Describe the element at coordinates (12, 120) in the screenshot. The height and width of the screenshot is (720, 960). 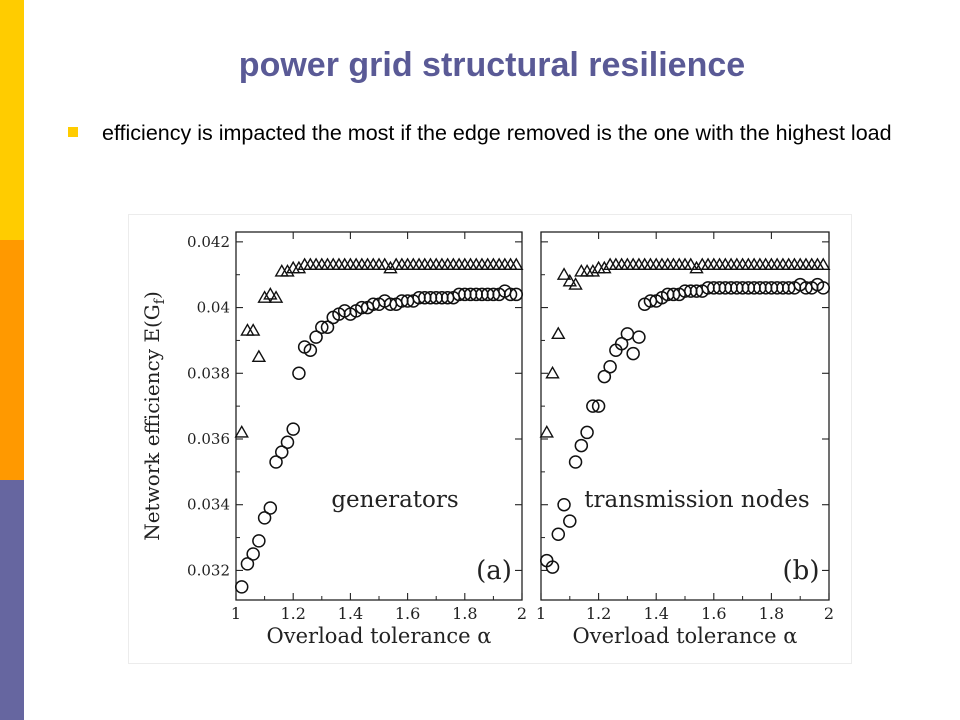
I see `side-bar-yellow` at that location.